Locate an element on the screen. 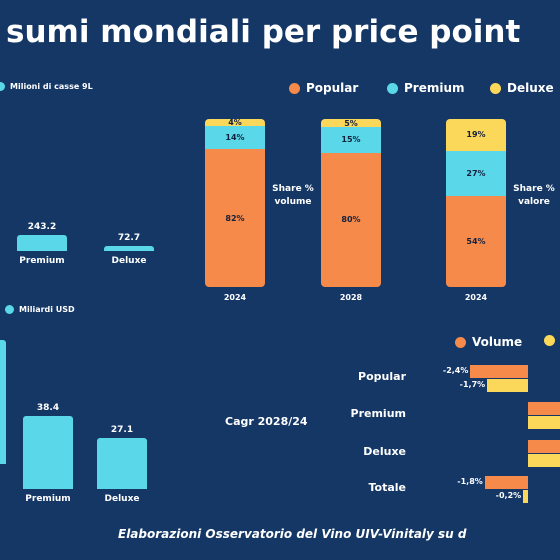 The width and height of the screenshot is (560, 560). year-label-2: 2024 is located at coordinates (476, 297).